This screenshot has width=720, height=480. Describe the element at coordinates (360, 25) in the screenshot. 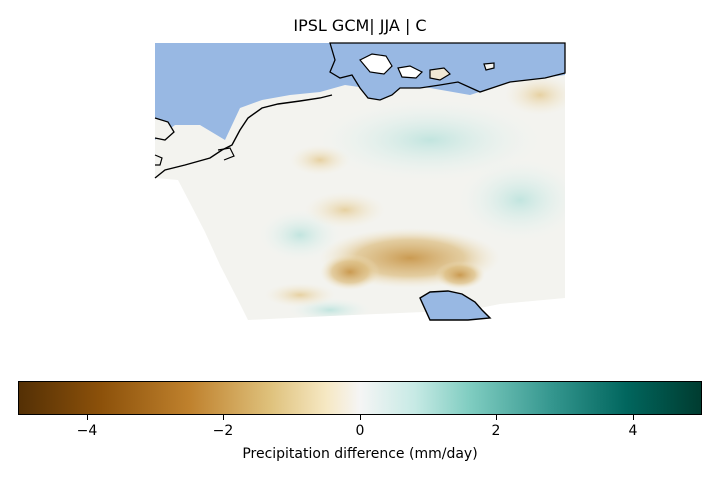

I see `map-title: IPSL GCM| JJA | C` at that location.